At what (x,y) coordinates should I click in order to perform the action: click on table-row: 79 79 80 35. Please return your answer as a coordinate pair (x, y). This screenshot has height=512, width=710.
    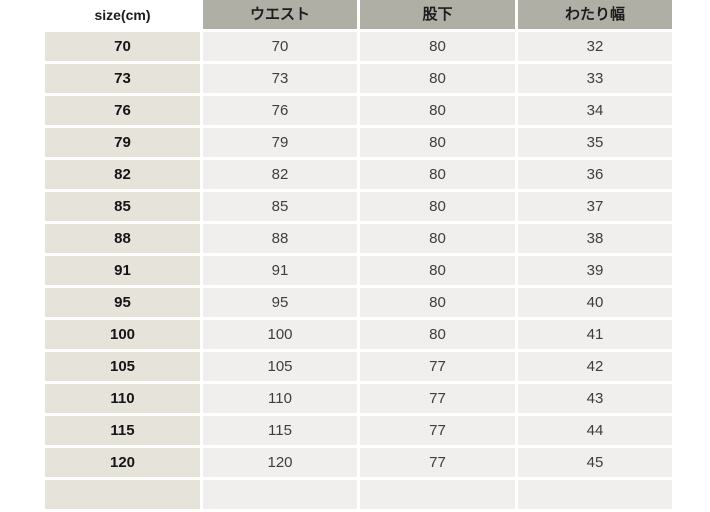
    Looking at the image, I should click on (358, 142).